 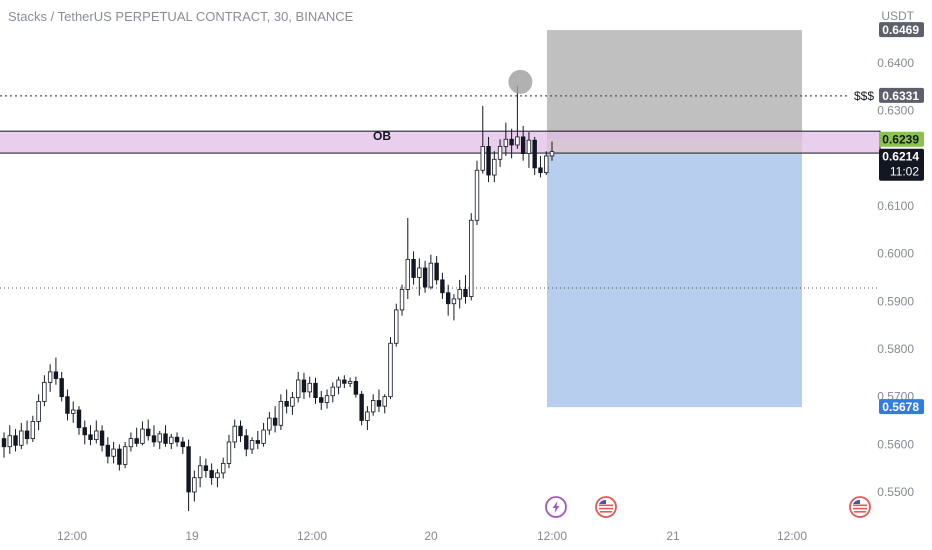 I want to click on target-price-tag-bg, so click(x=901, y=407).